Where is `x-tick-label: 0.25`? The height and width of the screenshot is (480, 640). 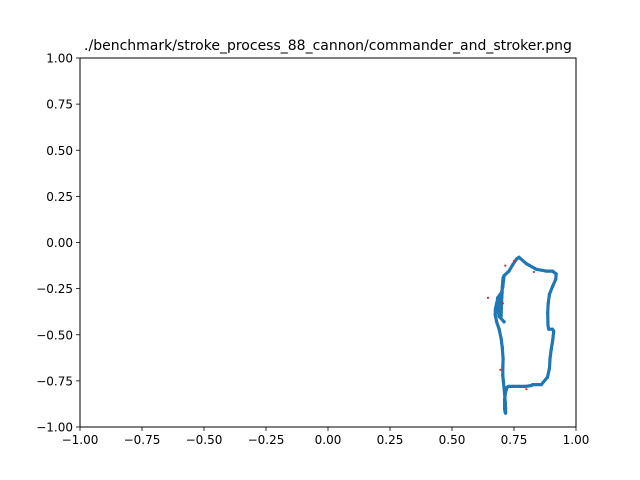 x-tick-label: 0.25 is located at coordinates (390, 440).